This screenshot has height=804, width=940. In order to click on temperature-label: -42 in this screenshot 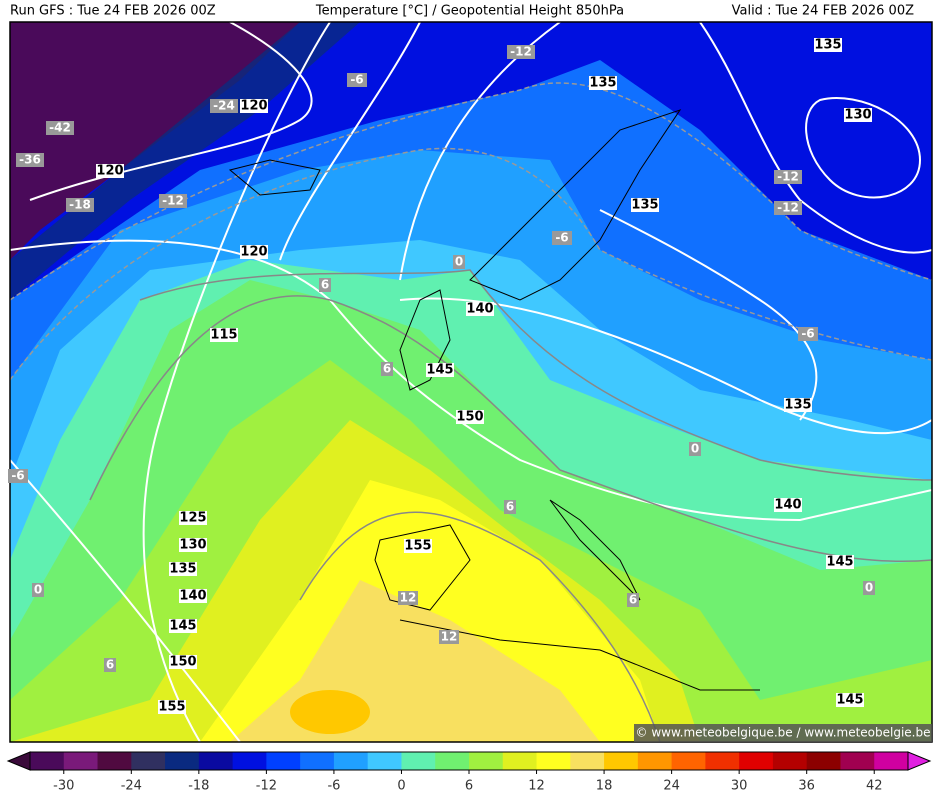, I will do `click(60, 128)`.